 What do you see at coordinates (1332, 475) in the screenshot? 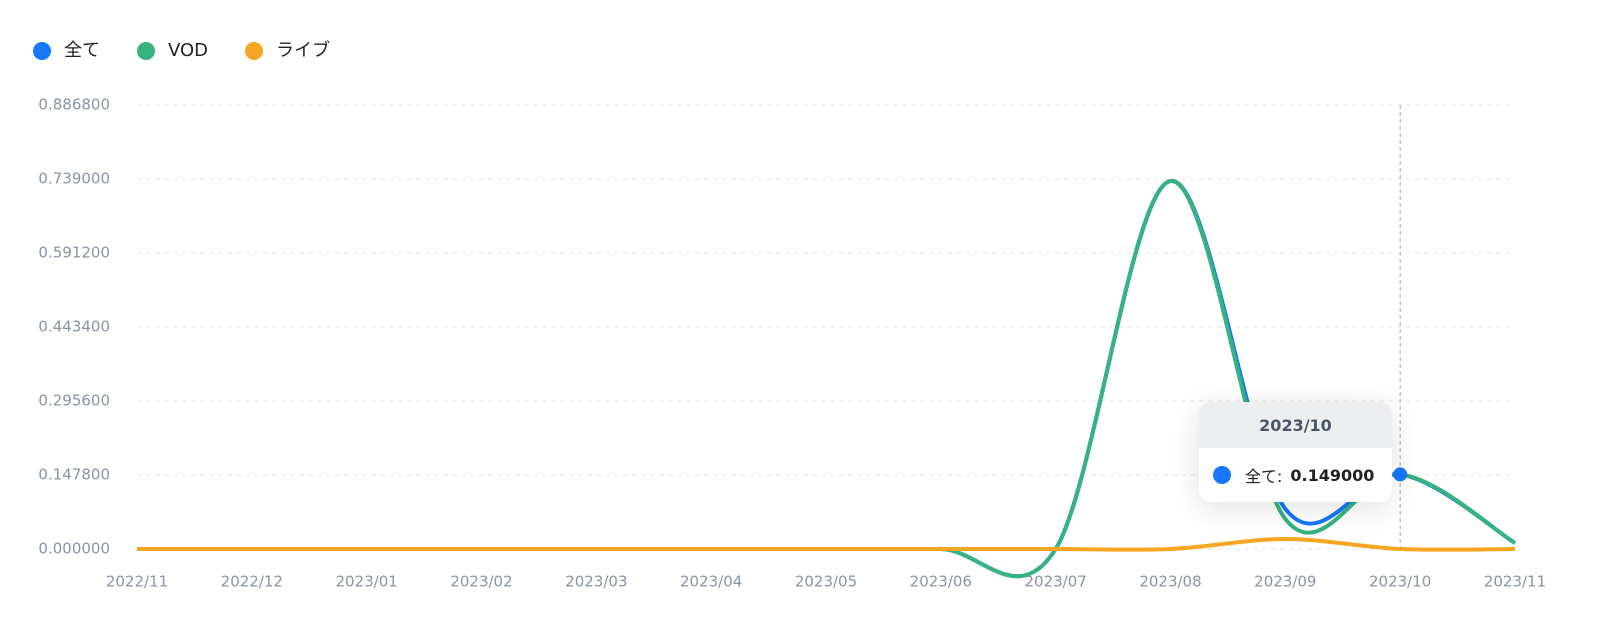
I see `tooltip-value: 0.149000` at bounding box center [1332, 475].